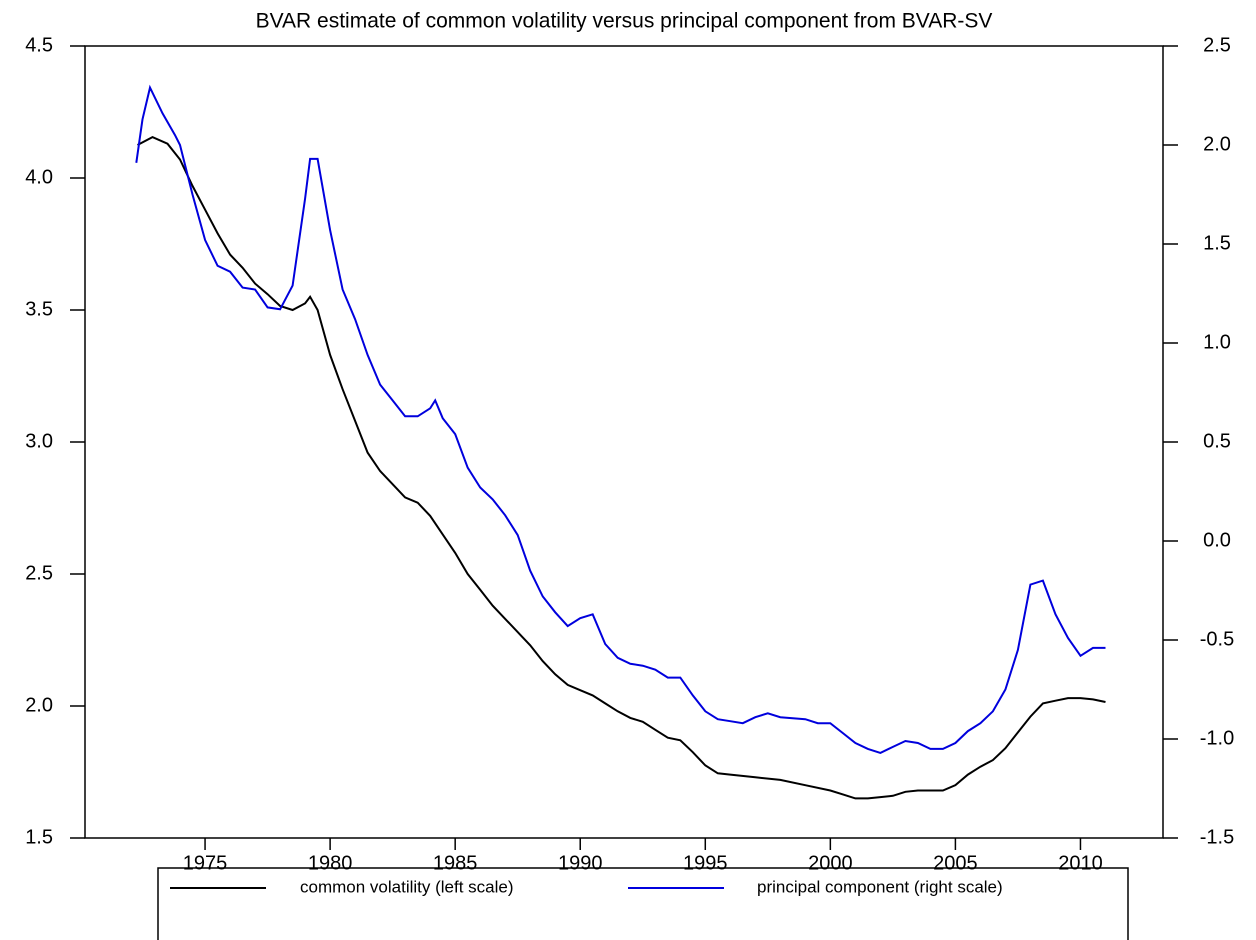  Describe the element at coordinates (955, 863) in the screenshot. I see `x-tick-label: 2005` at that location.